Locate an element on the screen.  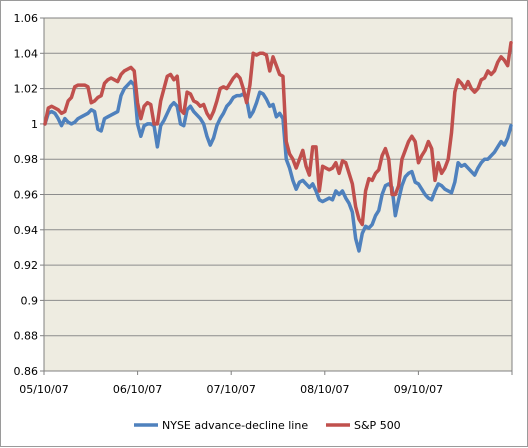
x-tick-label: 09/10/07 is located at coordinates (418, 389).